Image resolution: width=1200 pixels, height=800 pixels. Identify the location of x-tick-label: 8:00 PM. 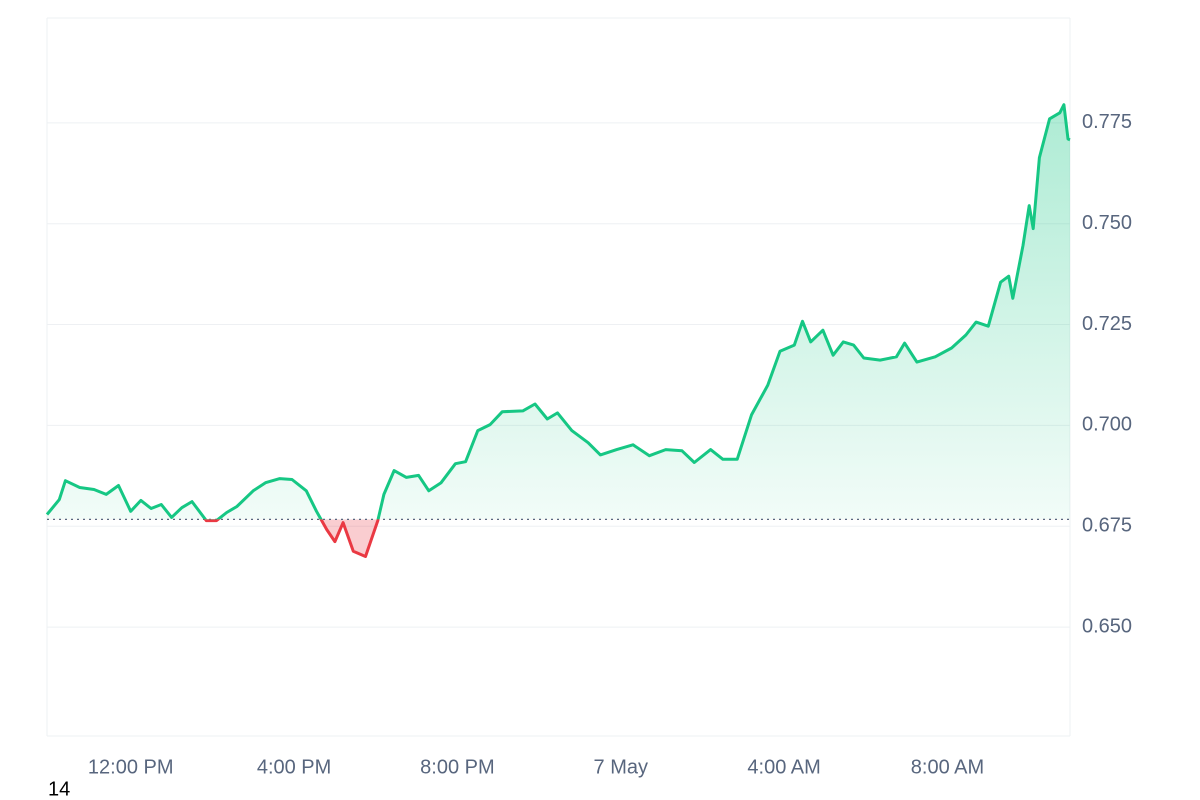
(457, 767).